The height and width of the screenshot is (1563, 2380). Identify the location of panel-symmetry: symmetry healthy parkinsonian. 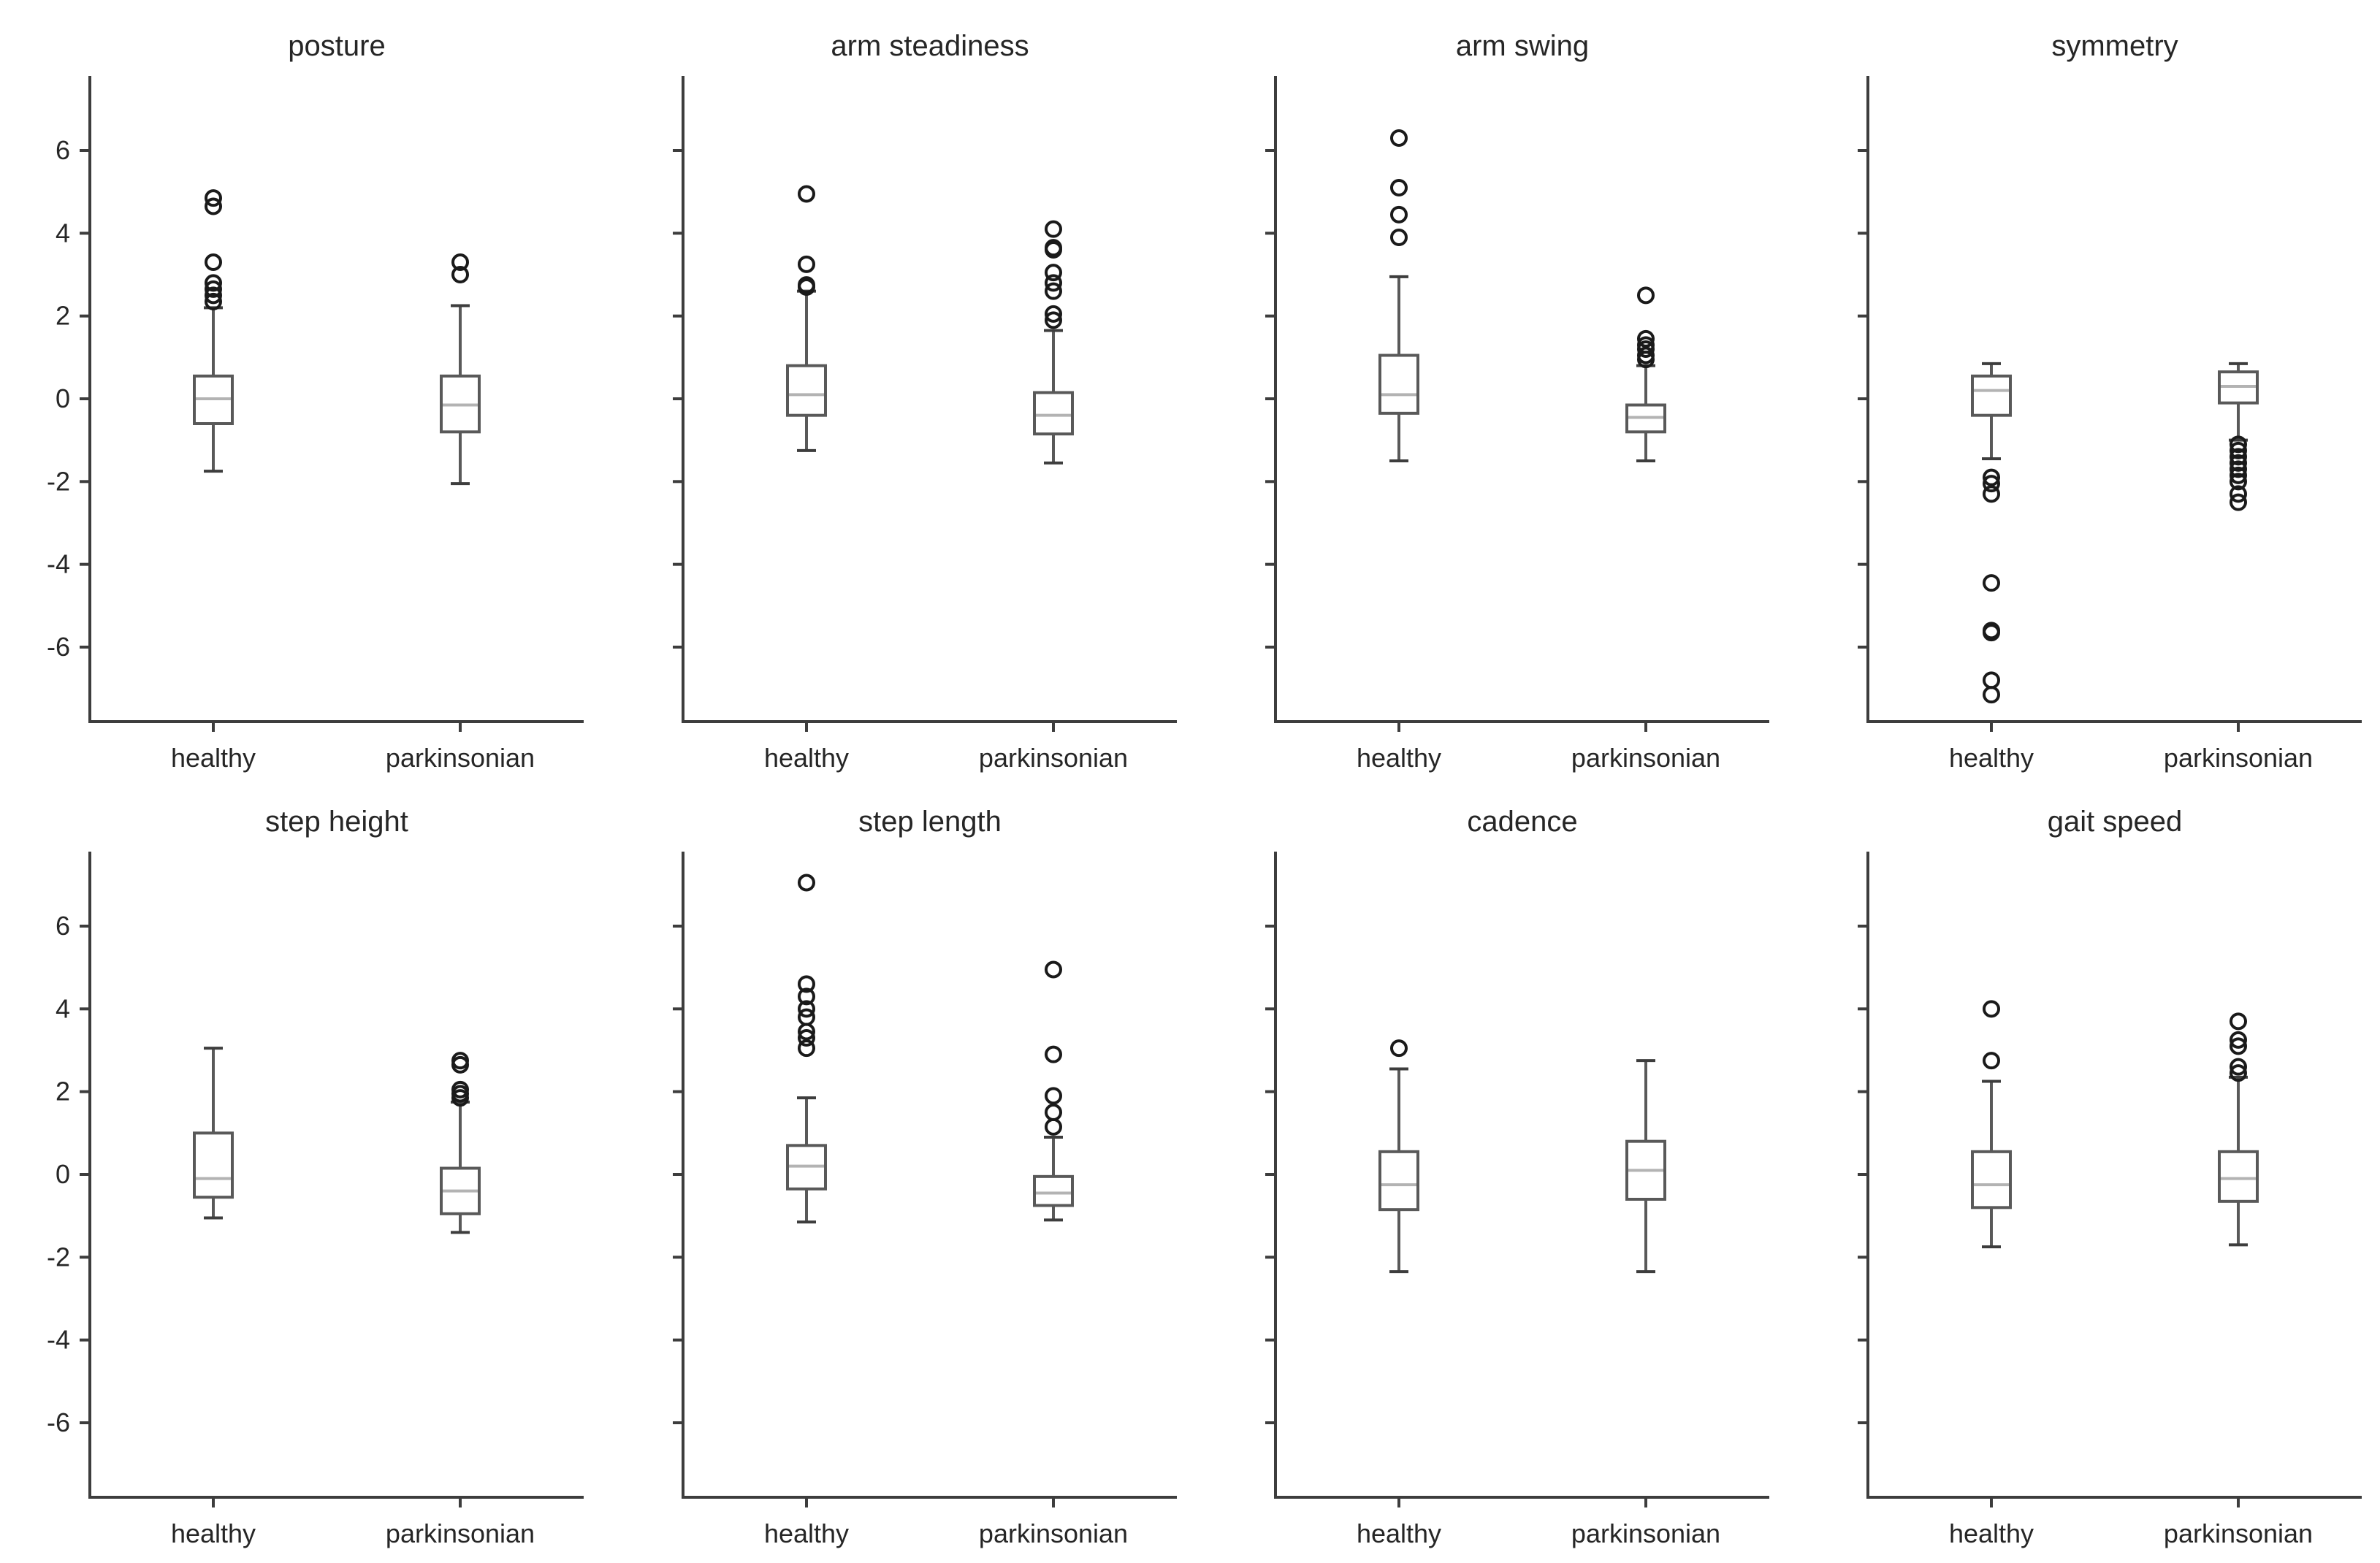
(2110, 401).